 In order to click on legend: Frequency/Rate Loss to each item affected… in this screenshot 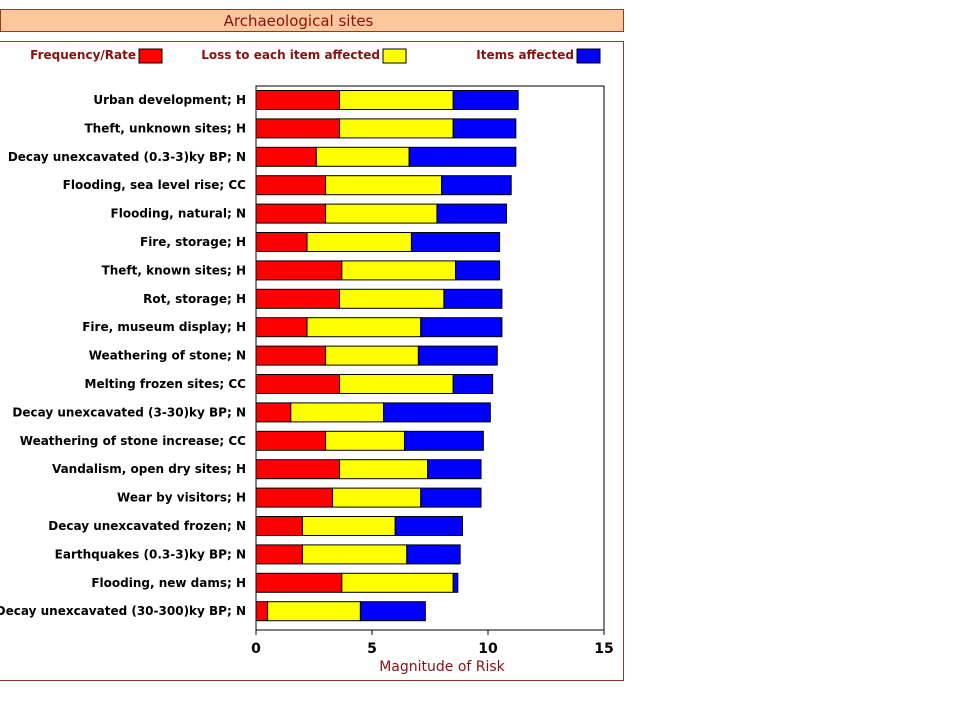, I will do `click(315, 56)`.